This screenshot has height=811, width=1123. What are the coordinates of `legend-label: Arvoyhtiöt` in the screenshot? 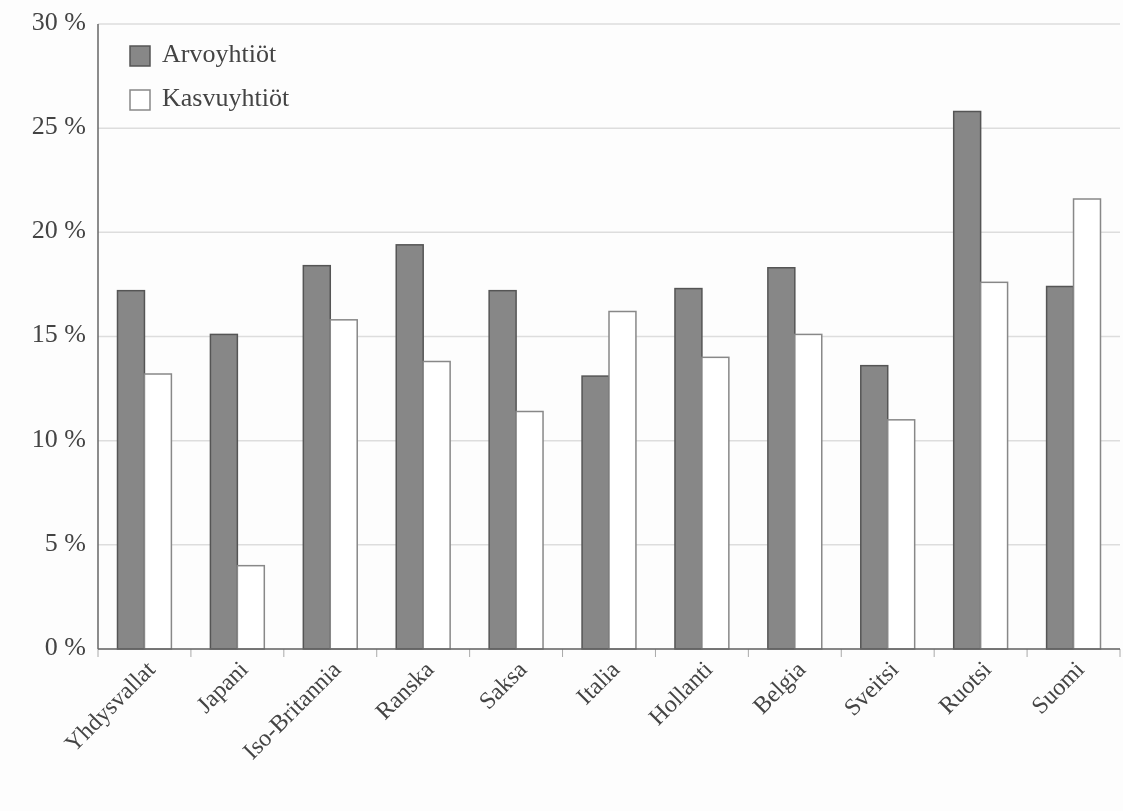 It's located at (219, 53).